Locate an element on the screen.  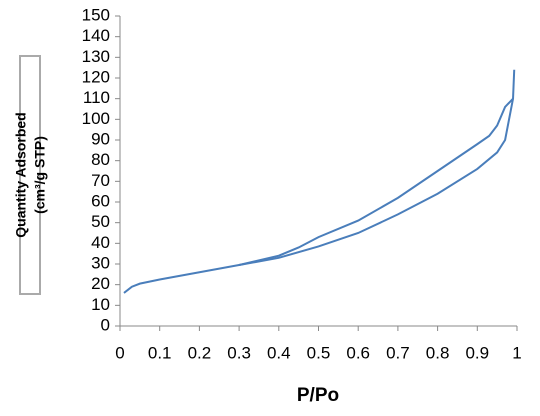
y-tick-label: 100 is located at coordinates (96, 118).